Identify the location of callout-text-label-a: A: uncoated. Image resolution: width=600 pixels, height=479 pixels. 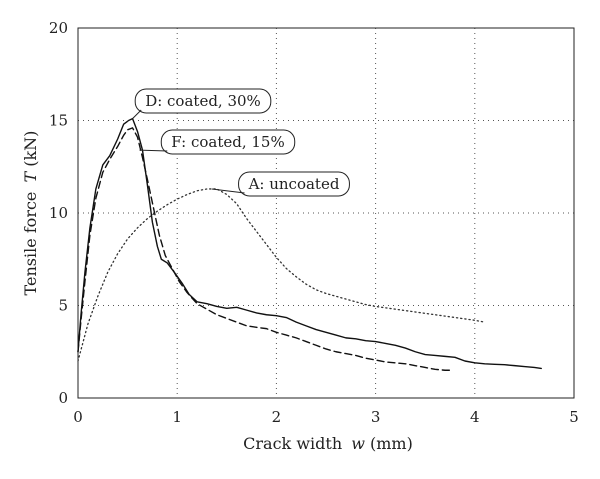
(294, 184).